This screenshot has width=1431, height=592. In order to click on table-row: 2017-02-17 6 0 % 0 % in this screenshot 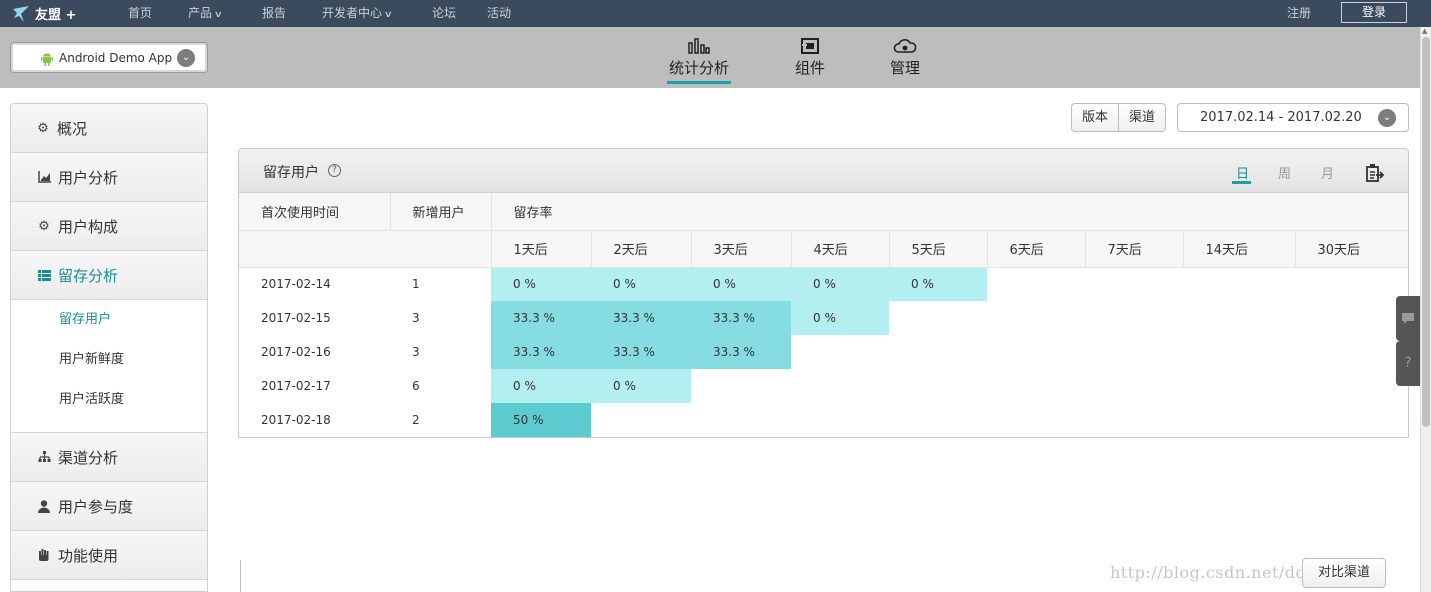, I will do `click(823, 386)`.